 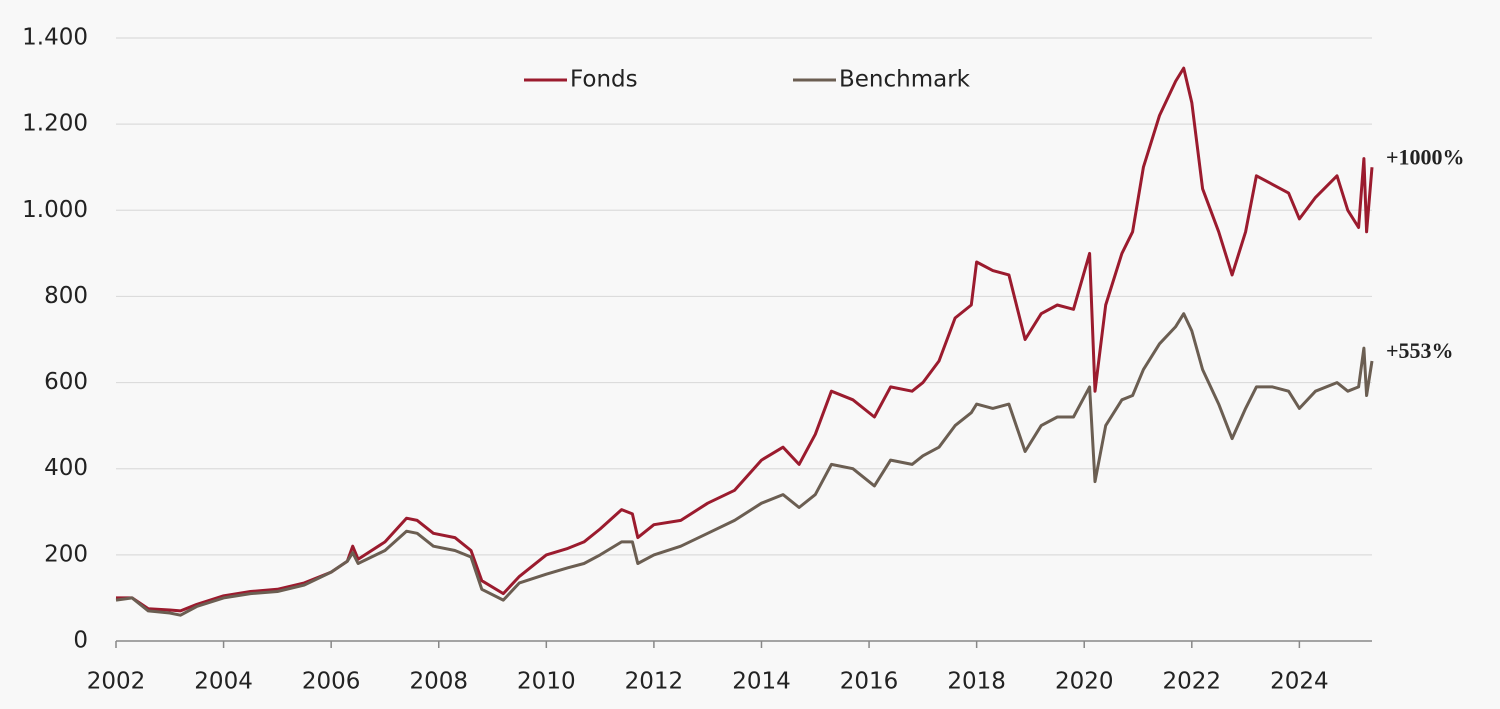 I want to click on y-tick-label: 400, so click(x=66, y=468).